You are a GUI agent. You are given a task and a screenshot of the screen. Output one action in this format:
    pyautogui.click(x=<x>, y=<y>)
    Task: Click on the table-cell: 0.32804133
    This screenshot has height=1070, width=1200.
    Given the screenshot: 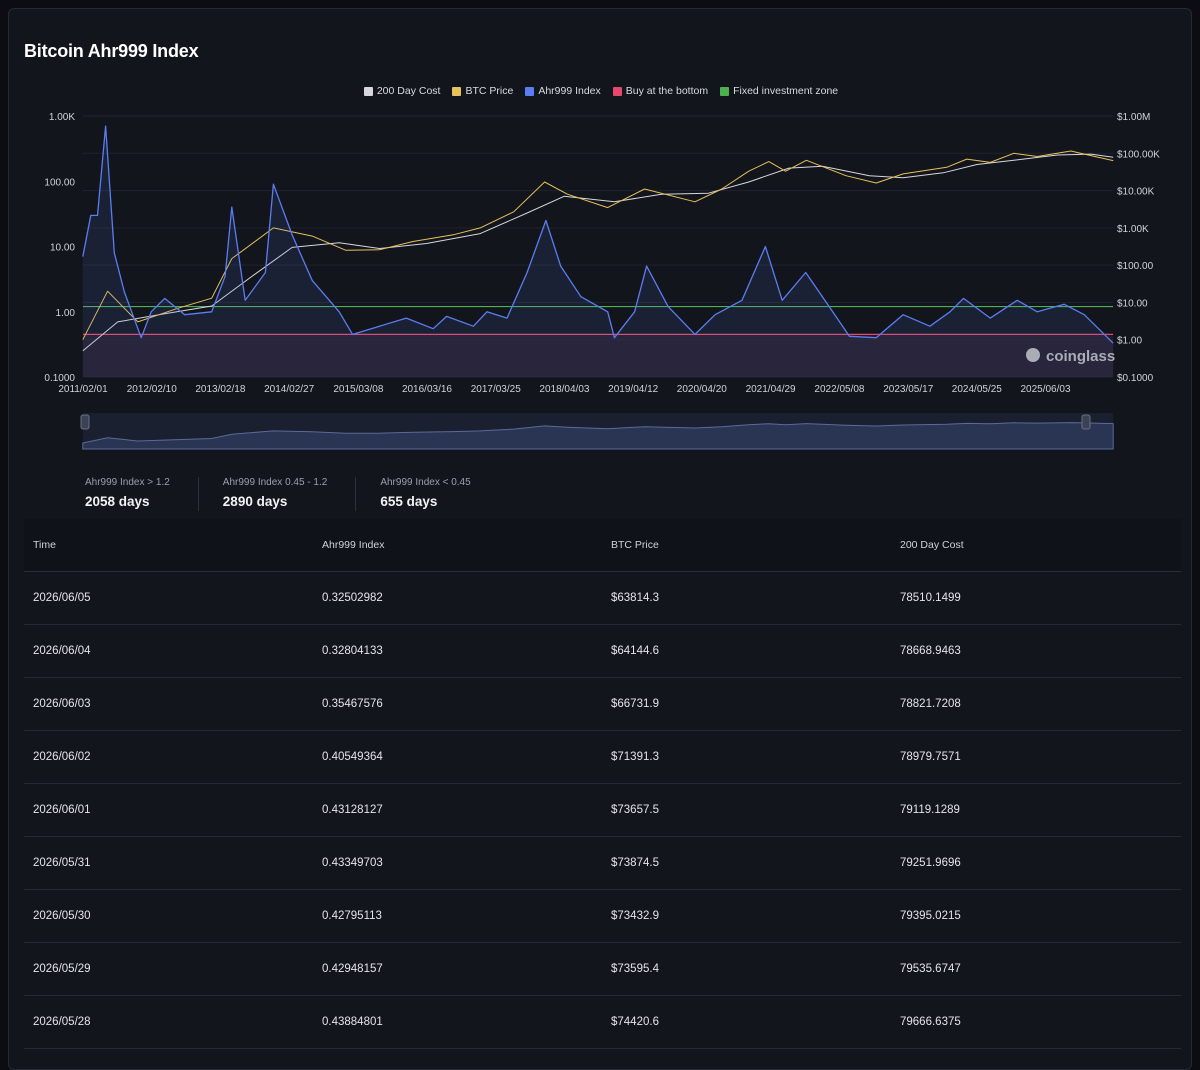 What is the action you would take?
    pyautogui.click(x=352, y=651)
    